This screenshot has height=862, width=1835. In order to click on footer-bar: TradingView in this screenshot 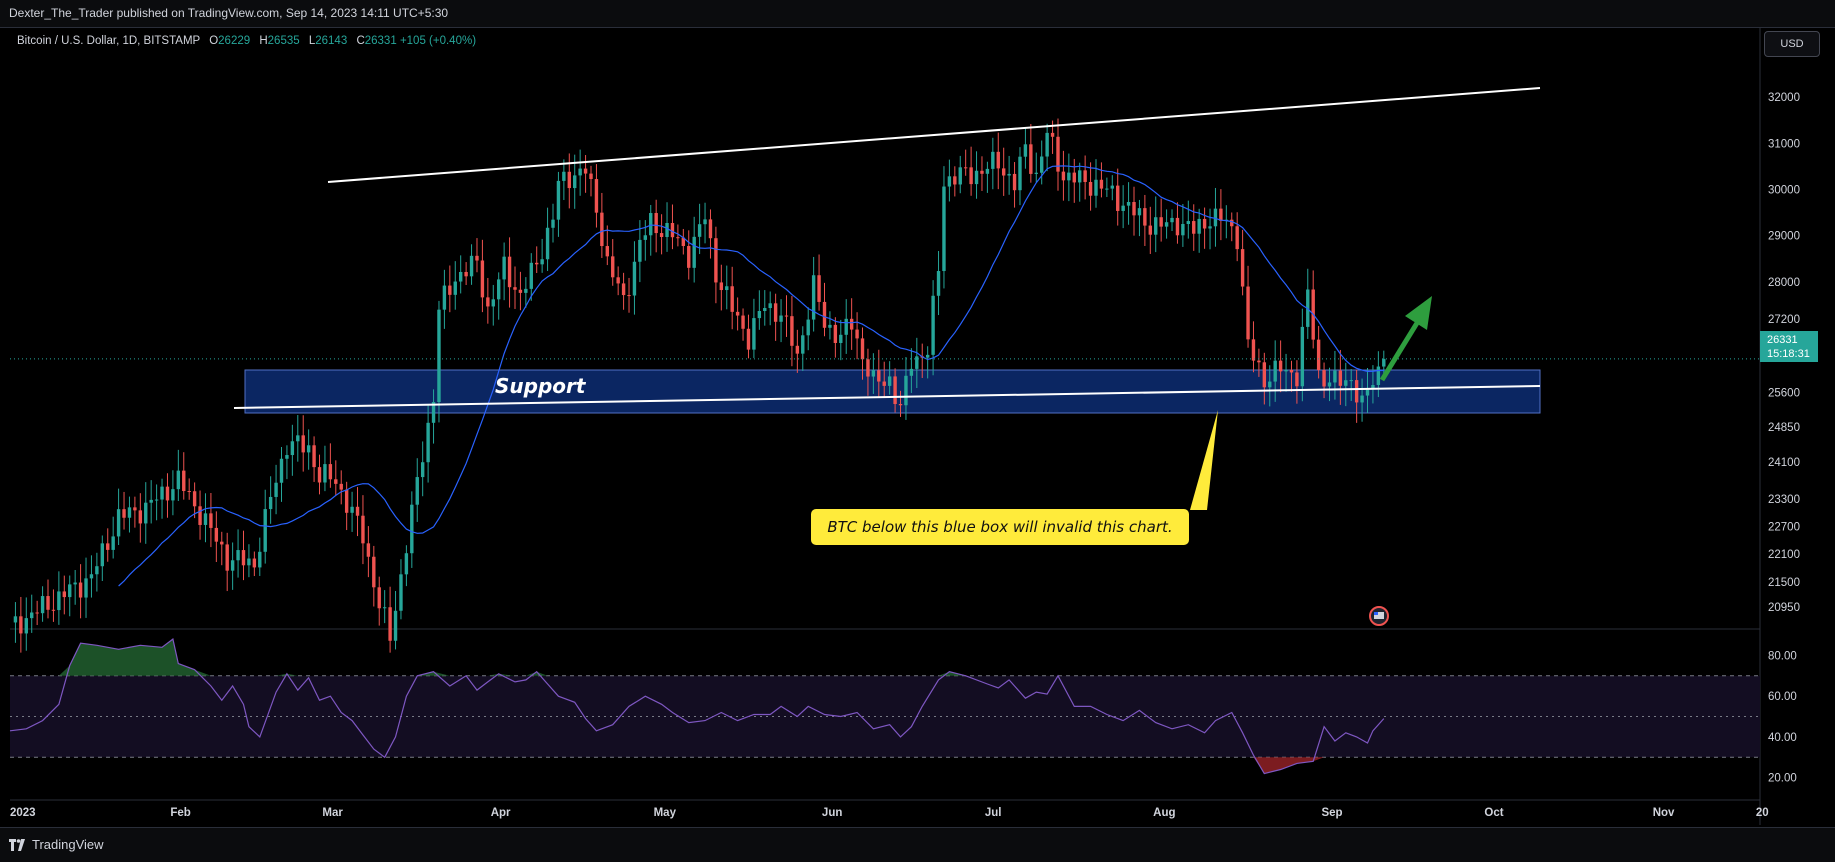, I will do `click(917, 844)`.